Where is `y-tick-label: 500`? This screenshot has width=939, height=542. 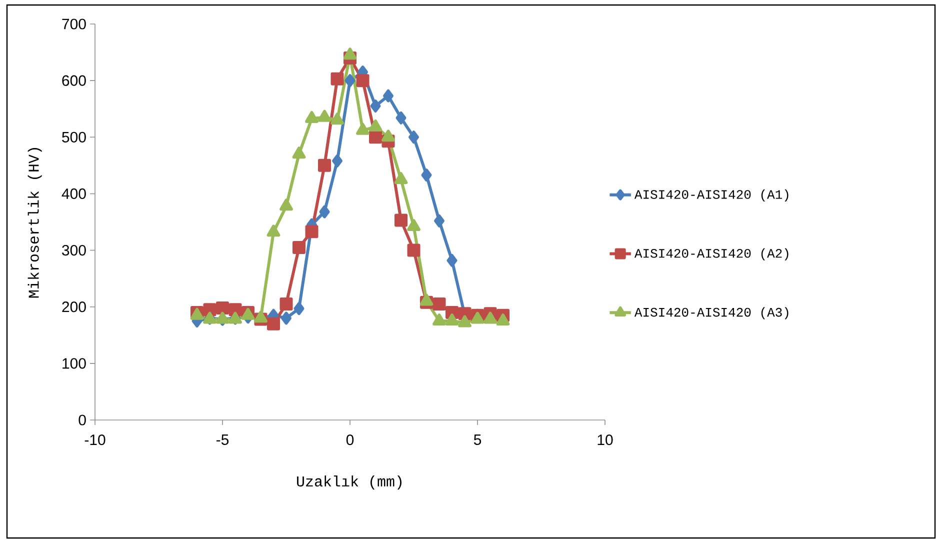 y-tick-label: 500 is located at coordinates (74, 137).